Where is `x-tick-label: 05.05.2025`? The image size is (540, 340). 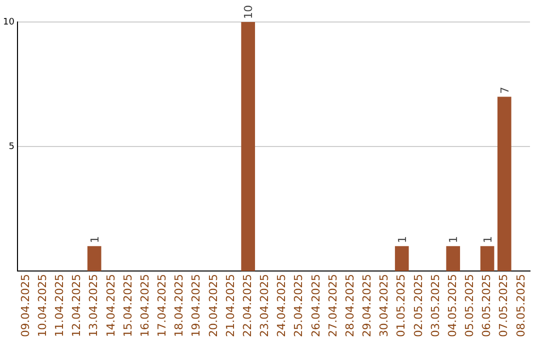
x-tick-label: 05.05.2025 is located at coordinates (469, 306).